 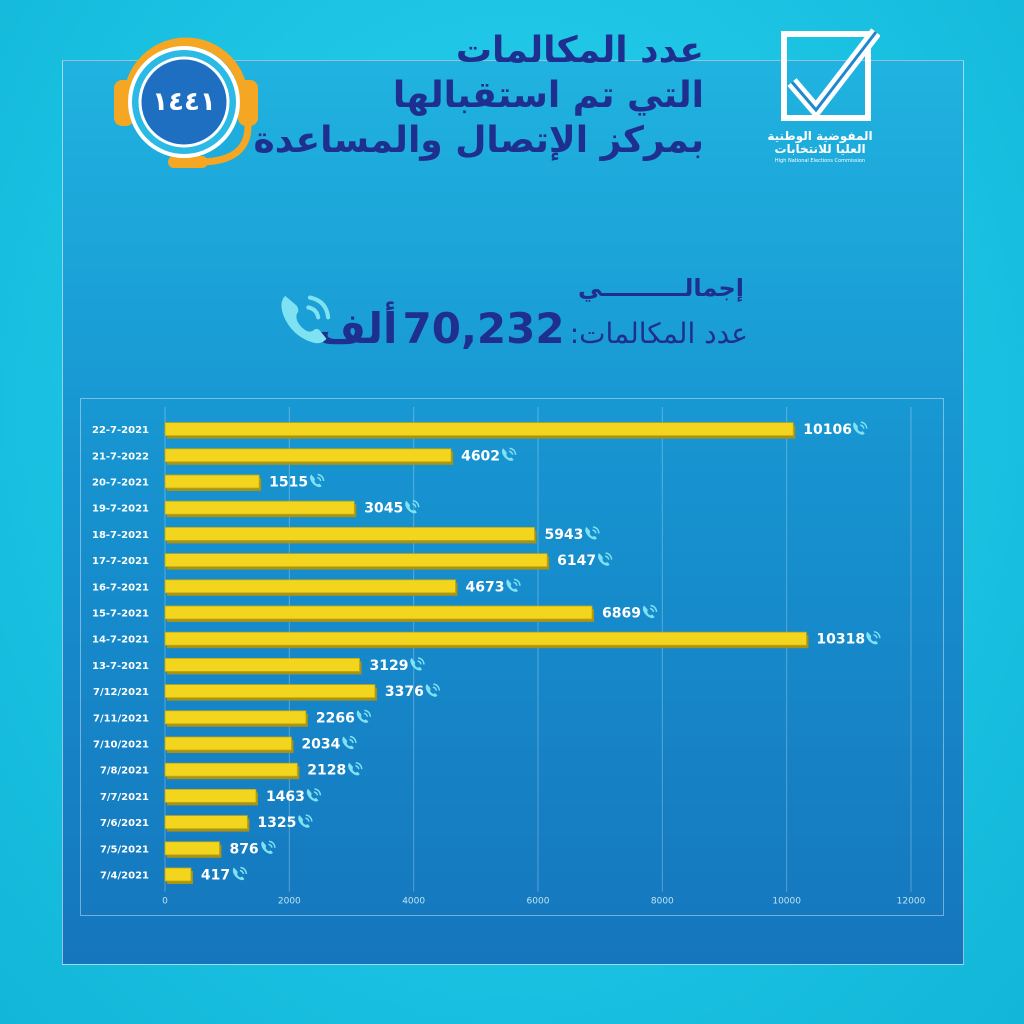 I want to click on commission-logo, so click(x=825, y=101).